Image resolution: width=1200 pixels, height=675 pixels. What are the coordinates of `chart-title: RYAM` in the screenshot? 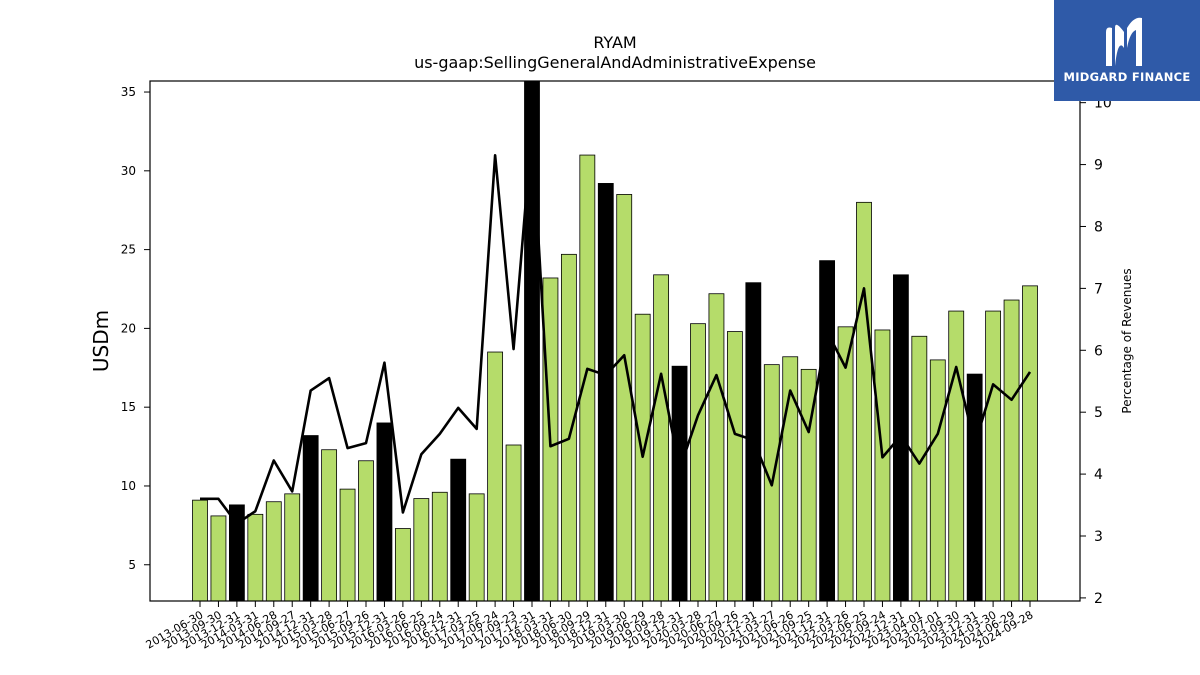 It's located at (614, 42).